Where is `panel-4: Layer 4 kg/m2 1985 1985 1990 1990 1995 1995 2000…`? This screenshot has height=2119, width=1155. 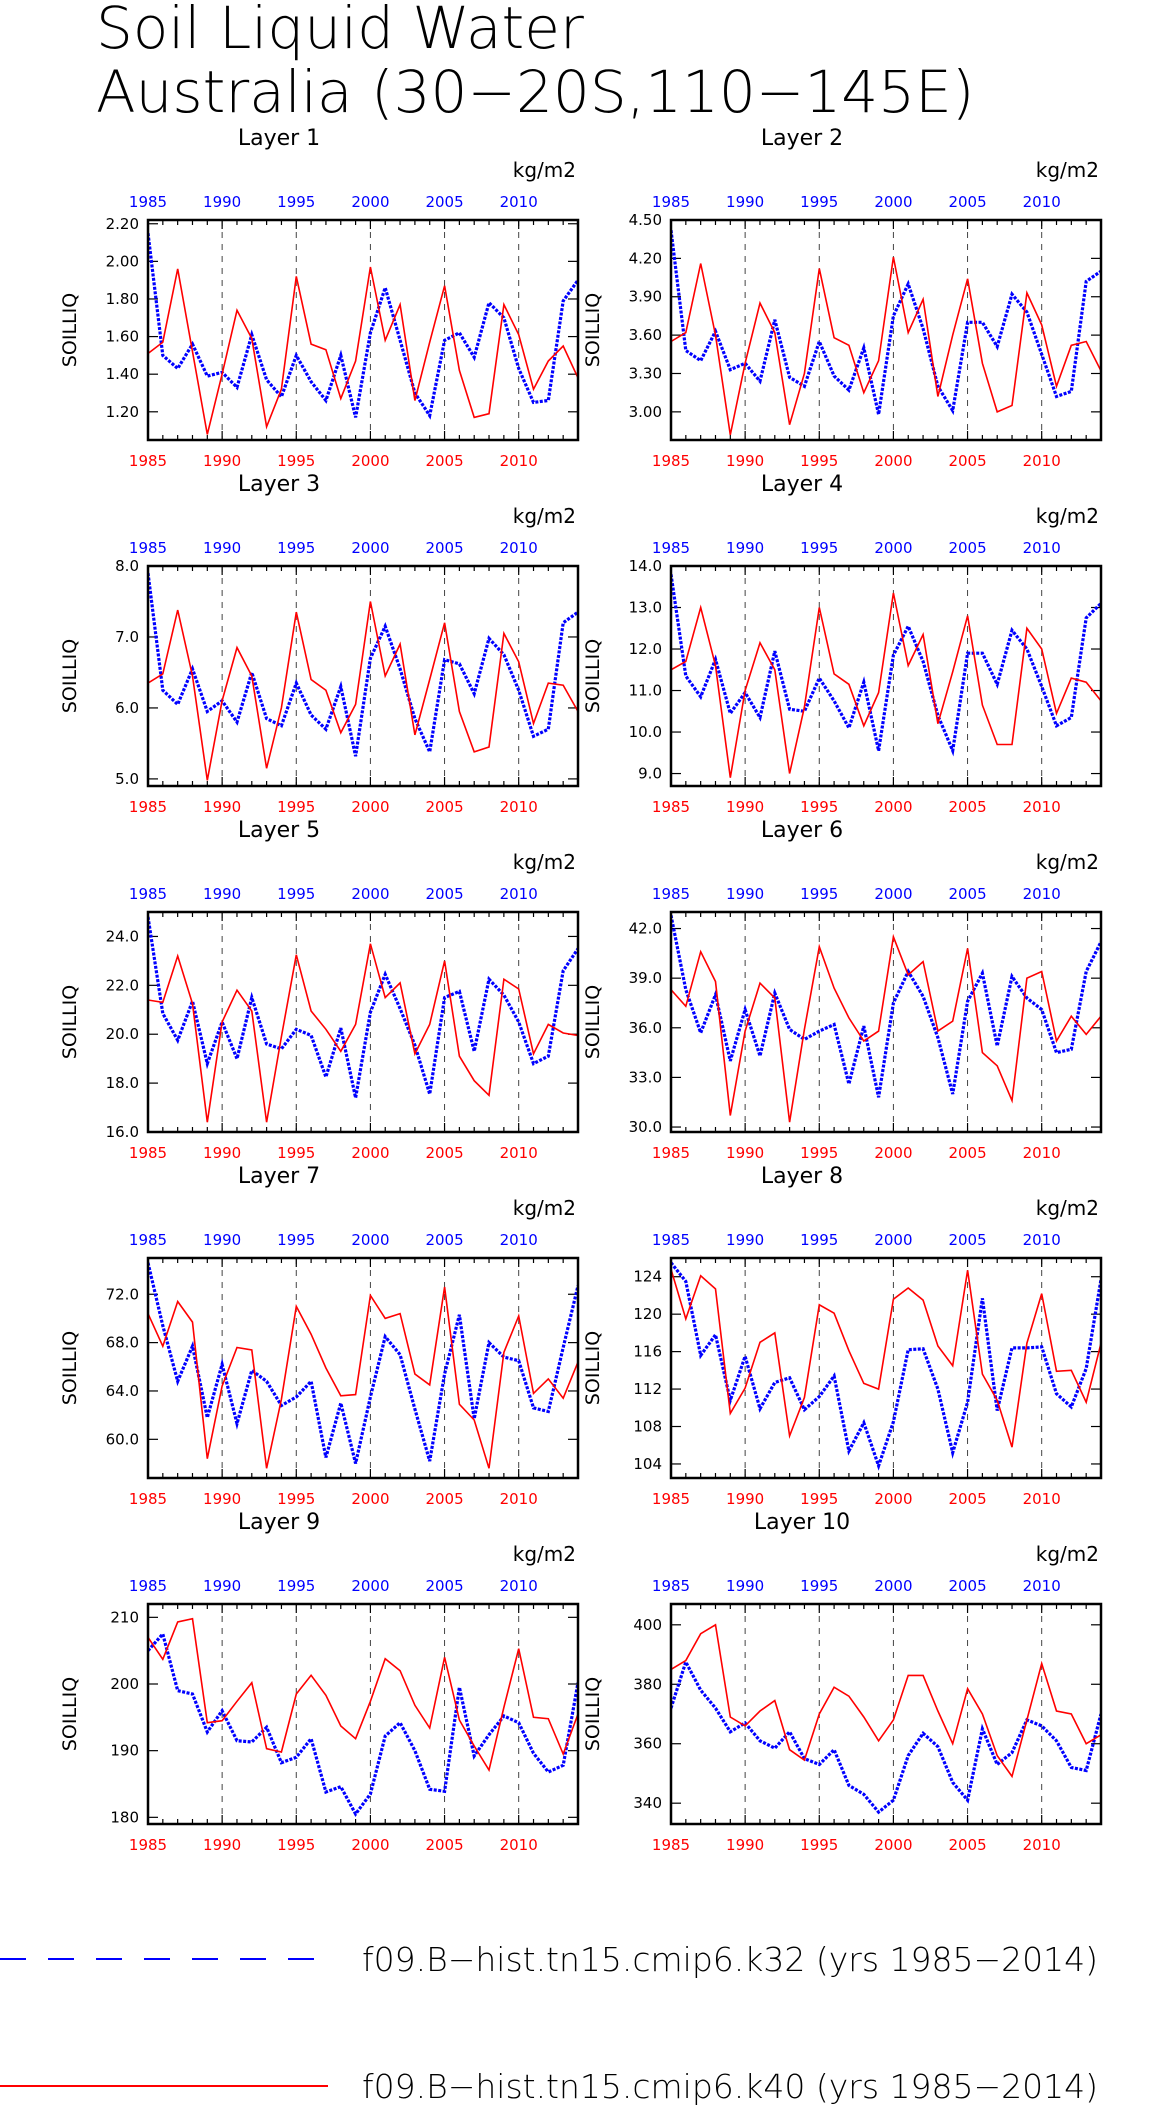 panel-4: Layer 4 kg/m2 1985 1985 1990 1990 1995 1995 2000… is located at coordinates (842, 644).